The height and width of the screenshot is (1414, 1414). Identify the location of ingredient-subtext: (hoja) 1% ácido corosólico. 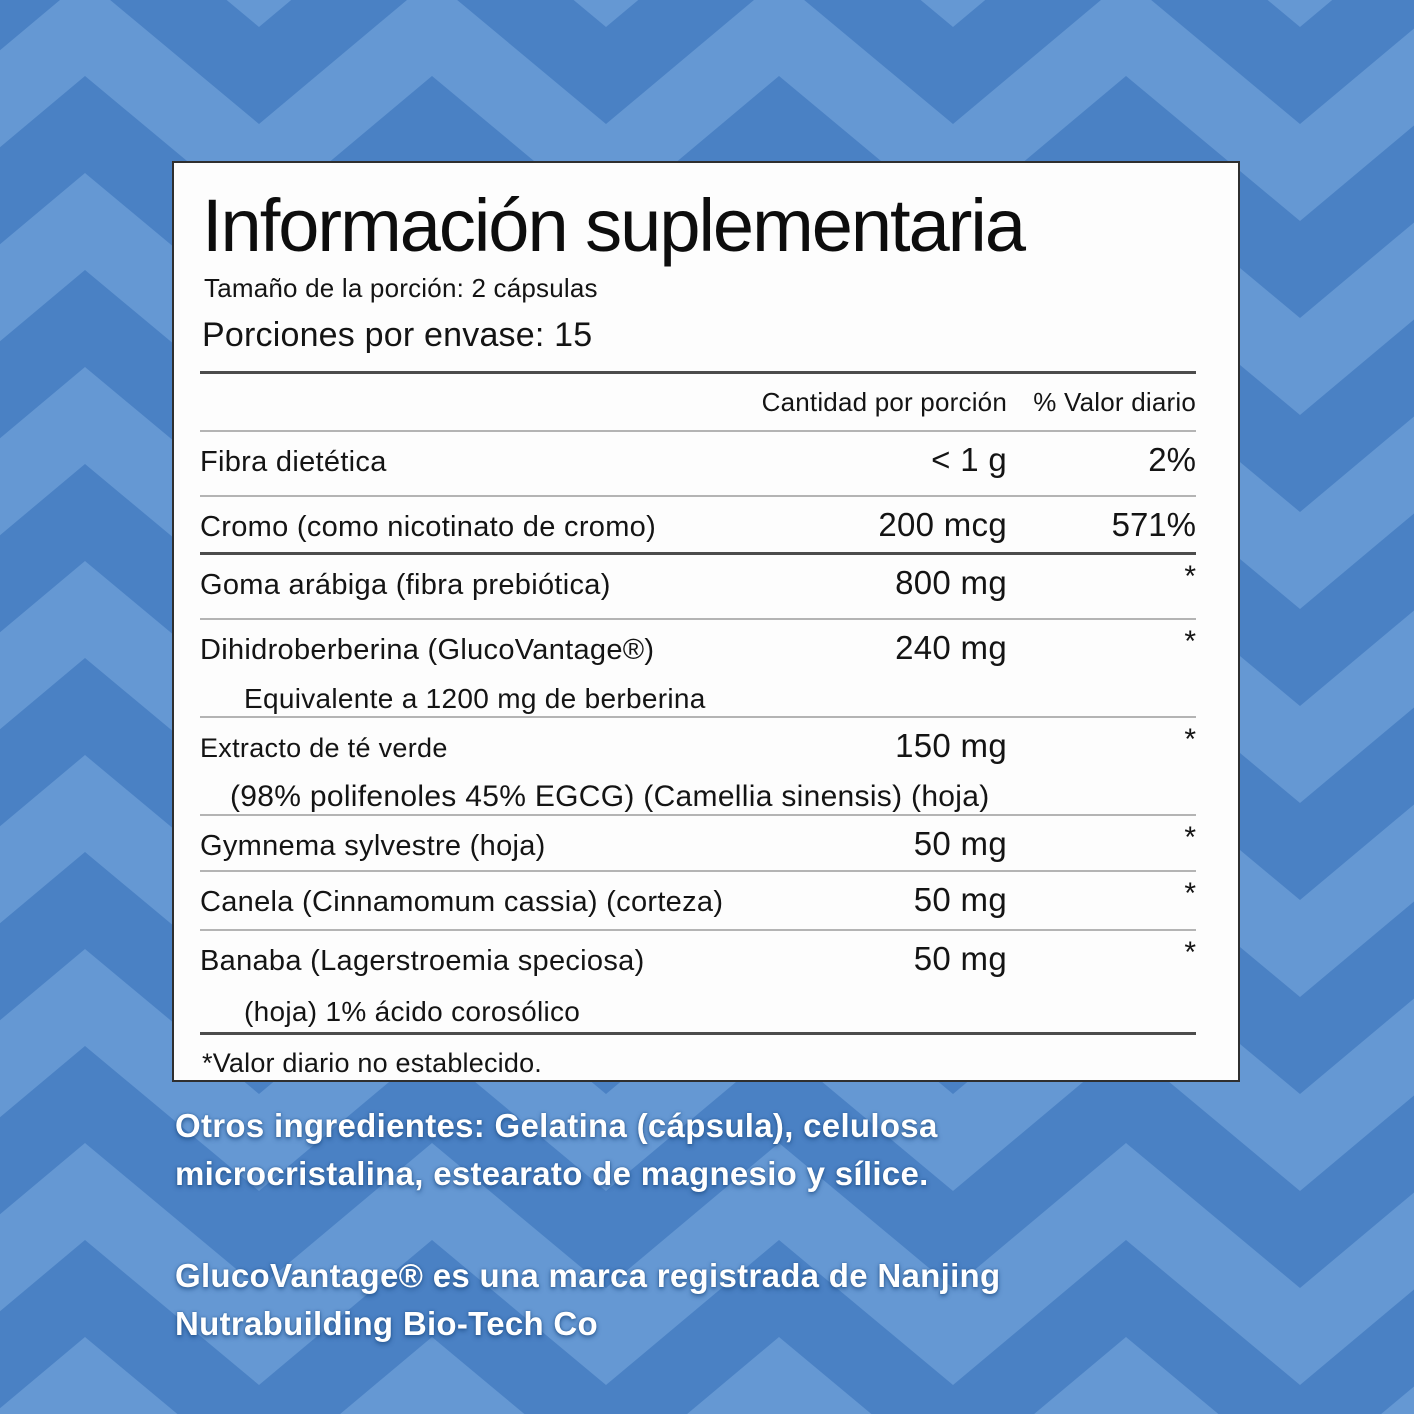
(412, 1011).